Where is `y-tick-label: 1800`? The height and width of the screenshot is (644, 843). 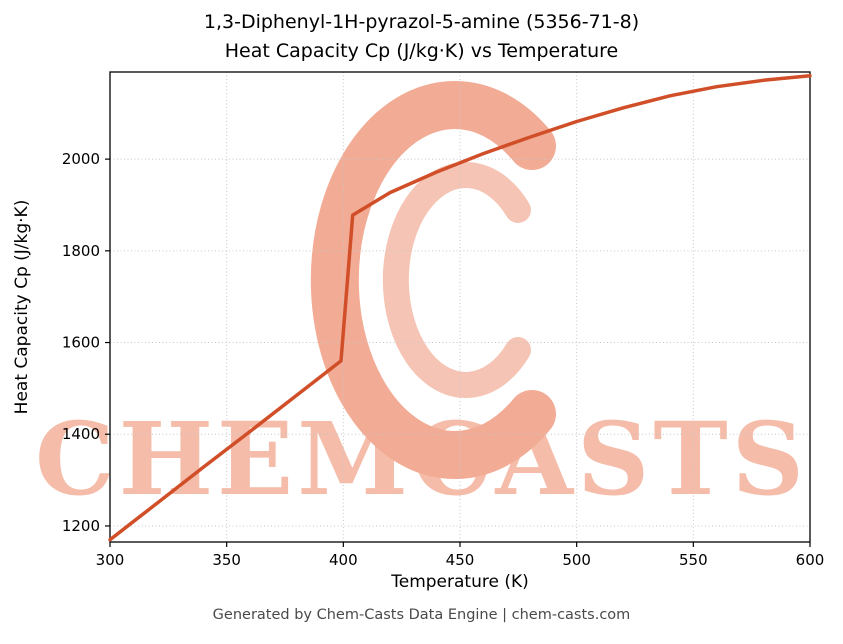
y-tick-label: 1800 is located at coordinates (81, 251).